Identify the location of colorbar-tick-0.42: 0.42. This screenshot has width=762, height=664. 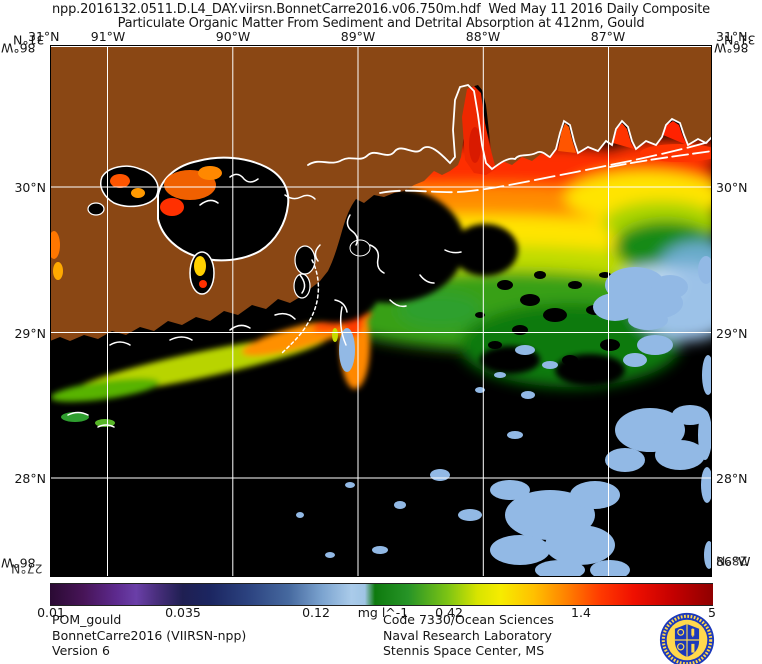
(449, 612).